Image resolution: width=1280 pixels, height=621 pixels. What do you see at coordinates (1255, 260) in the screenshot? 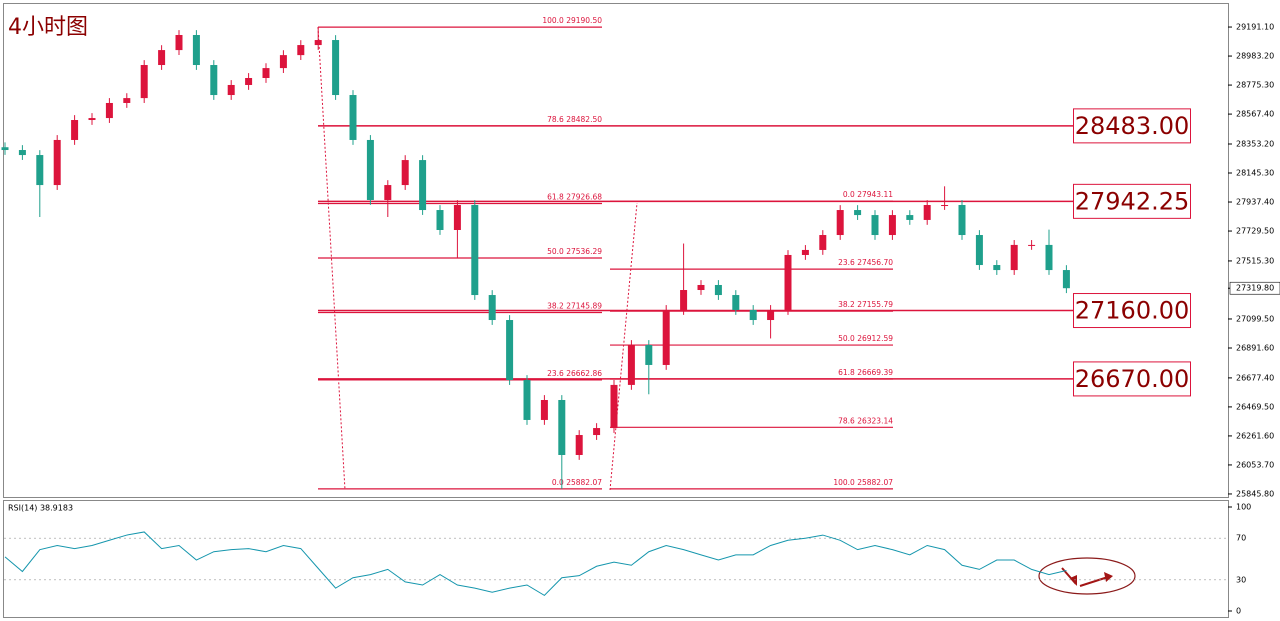
I see `y-tick-label: 27515.30` at bounding box center [1255, 260].